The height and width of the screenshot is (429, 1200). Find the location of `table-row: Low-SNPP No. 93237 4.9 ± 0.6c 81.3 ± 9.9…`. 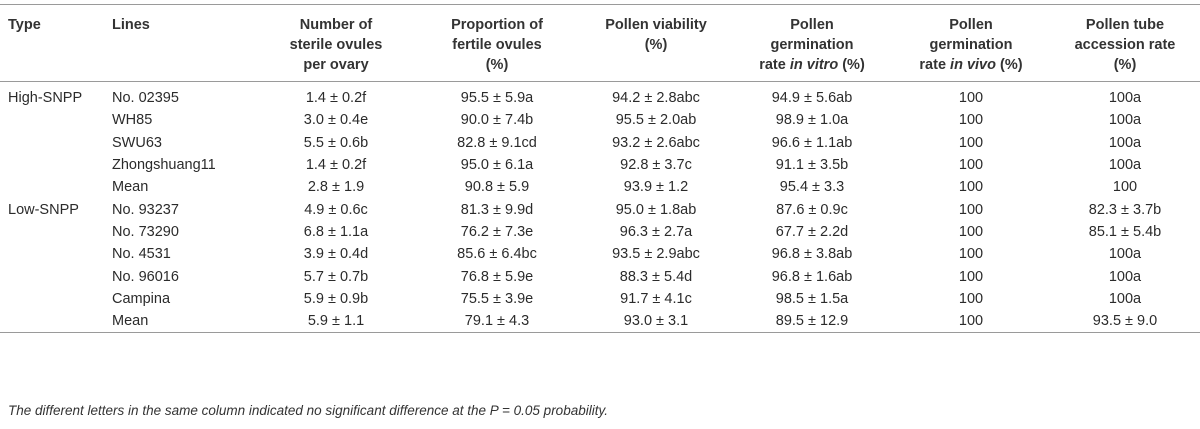

table-row: Low-SNPP No. 93237 4.9 ± 0.6c 81.3 ± 9.9… is located at coordinates (600, 209).